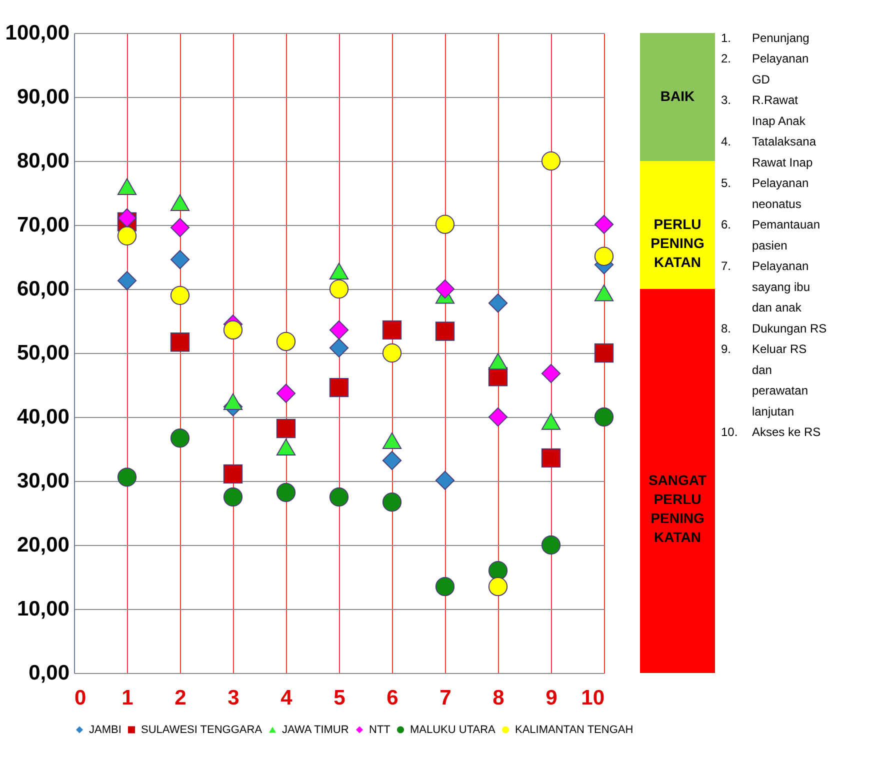 The height and width of the screenshot is (762, 869). What do you see at coordinates (43, 225) in the screenshot?
I see `y-tick-label: 70,00` at bounding box center [43, 225].